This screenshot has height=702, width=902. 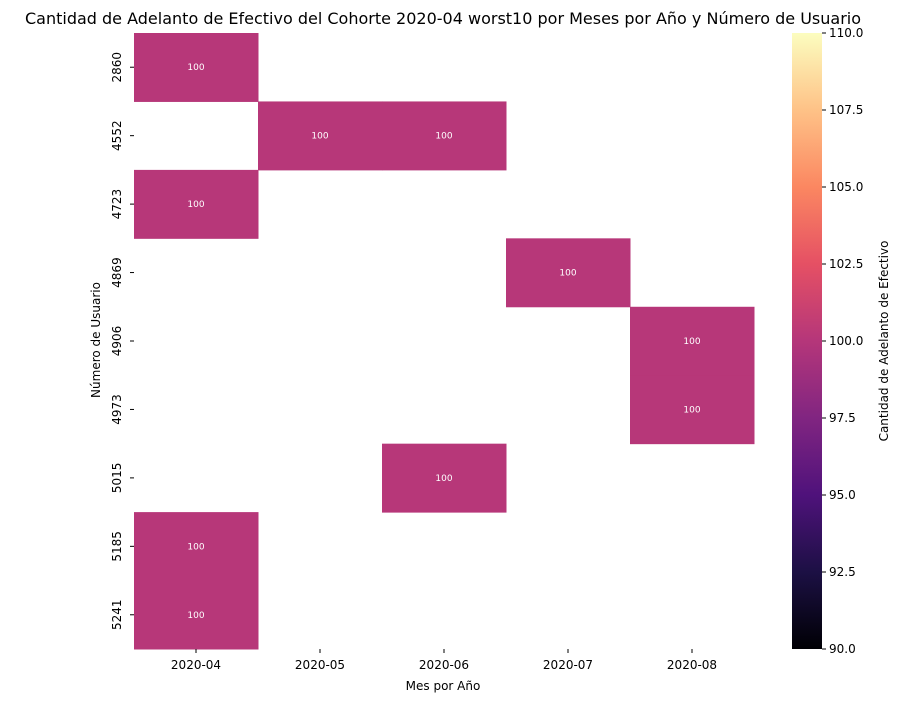 I want to click on y-tick-label: 4973, so click(x=117, y=409).